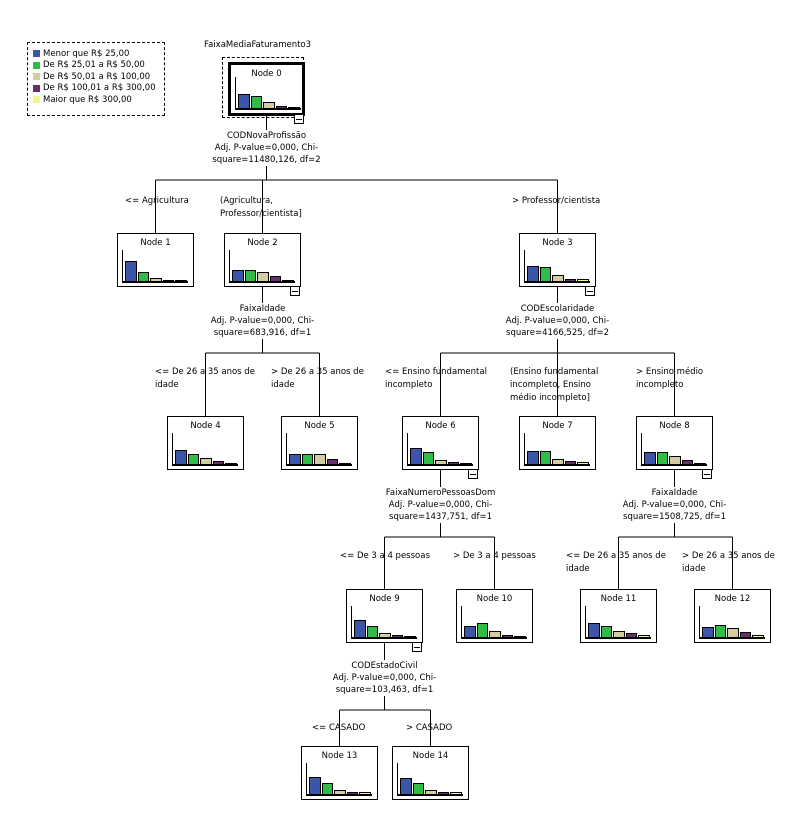 The image size is (788, 836). What do you see at coordinates (87, 99) in the screenshot?
I see `legend-label: Maior que R$ 300,00` at bounding box center [87, 99].